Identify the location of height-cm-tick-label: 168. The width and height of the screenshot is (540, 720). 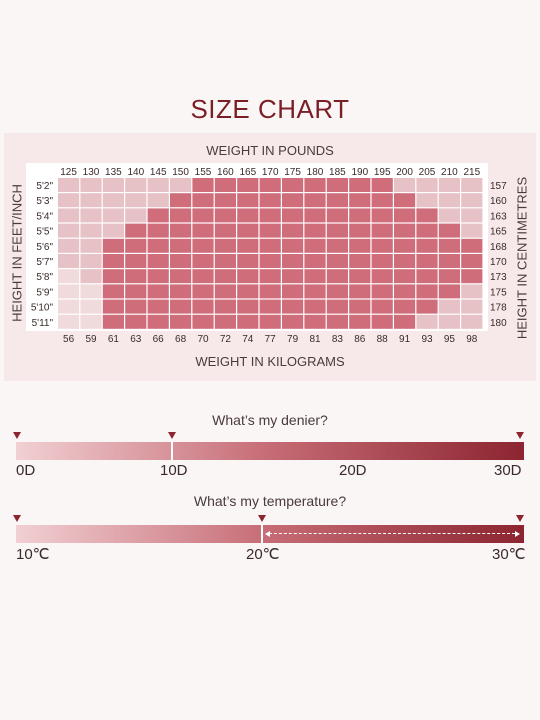
(498, 247).